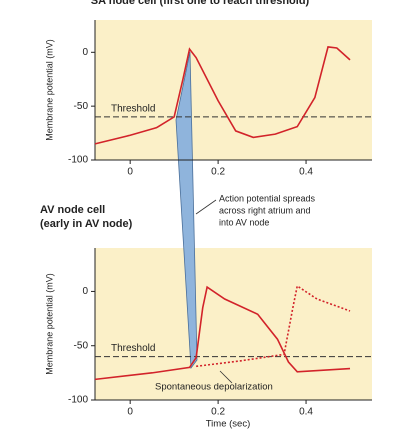  I want to click on annotation: across right atrium and, so click(265, 210).